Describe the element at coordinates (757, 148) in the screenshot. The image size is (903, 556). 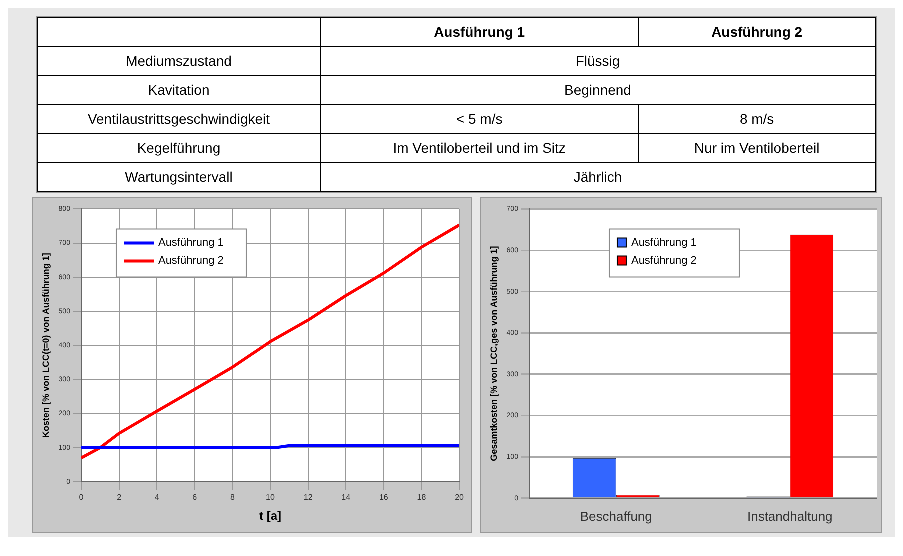
I see `text: Nur im Ventiloberteil` at that location.